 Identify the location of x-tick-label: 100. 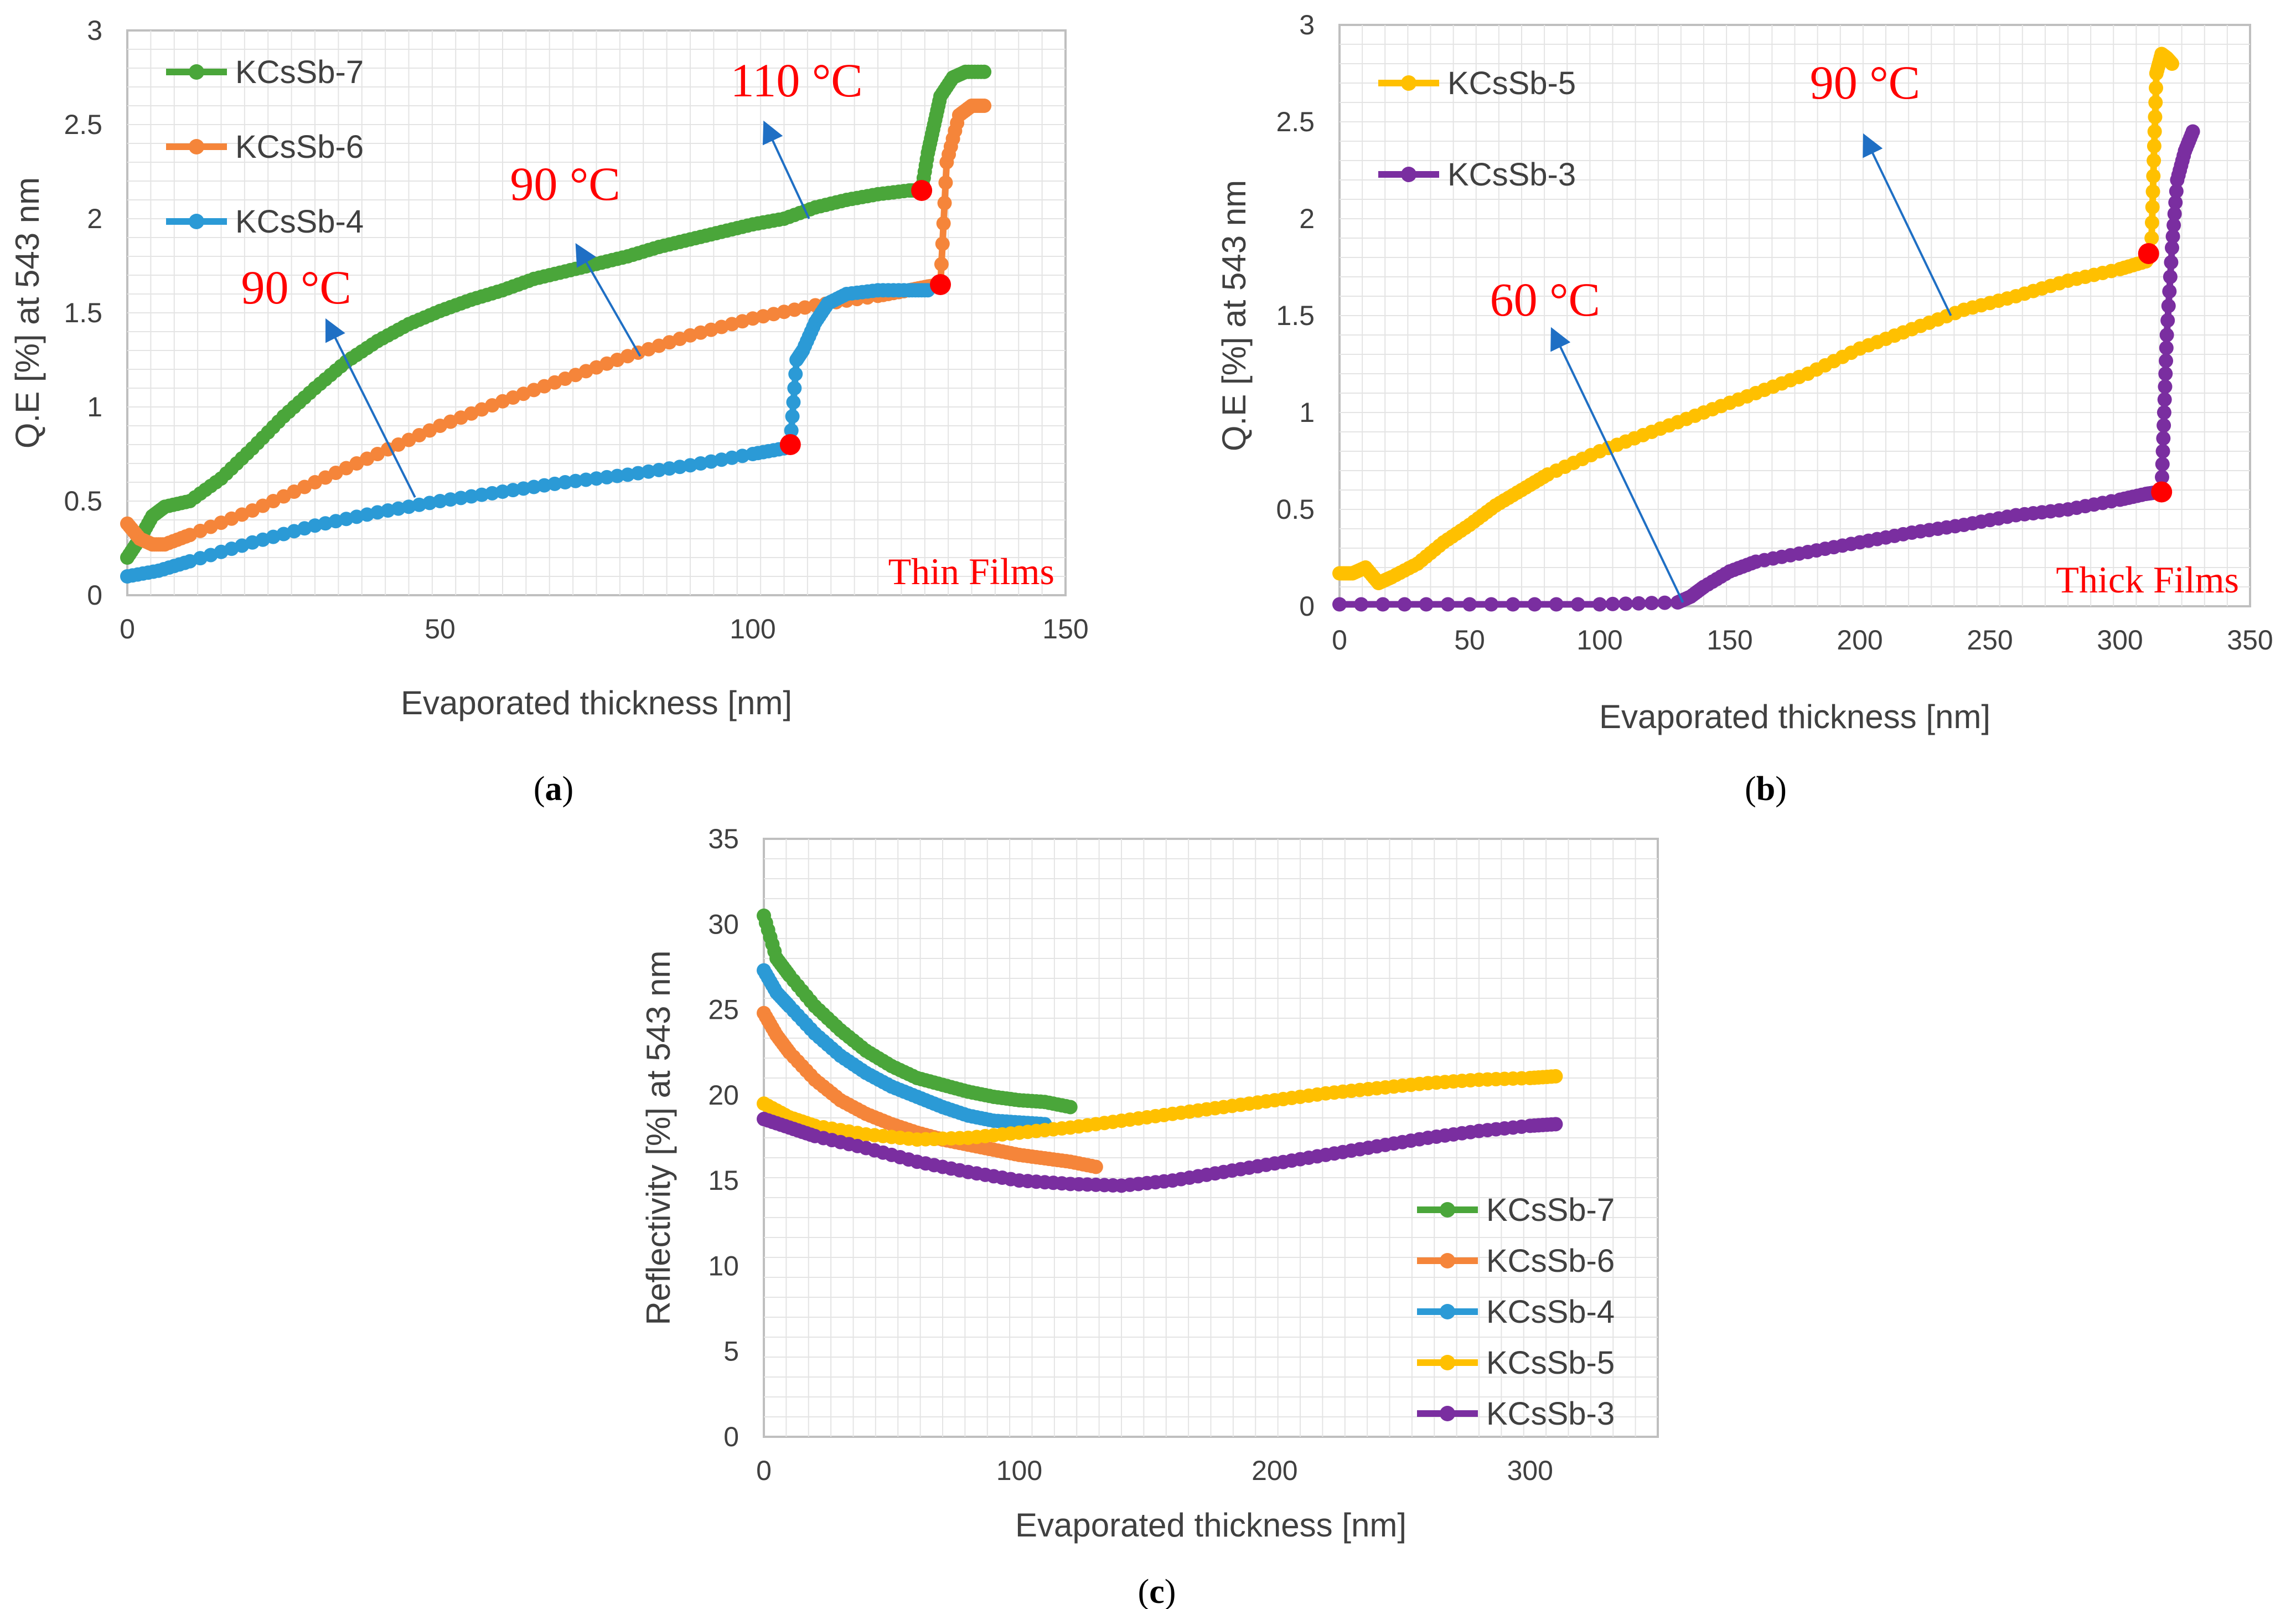
(1019, 1470).